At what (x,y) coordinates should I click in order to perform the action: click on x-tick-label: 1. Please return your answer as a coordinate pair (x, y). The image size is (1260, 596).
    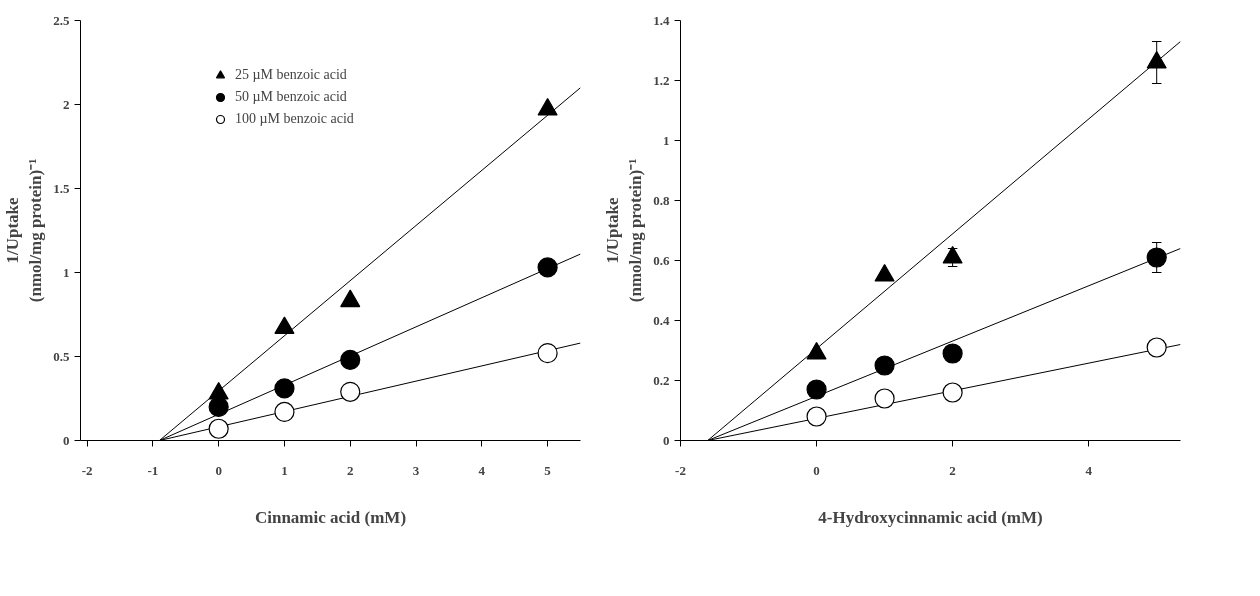
    Looking at the image, I should click on (284, 470).